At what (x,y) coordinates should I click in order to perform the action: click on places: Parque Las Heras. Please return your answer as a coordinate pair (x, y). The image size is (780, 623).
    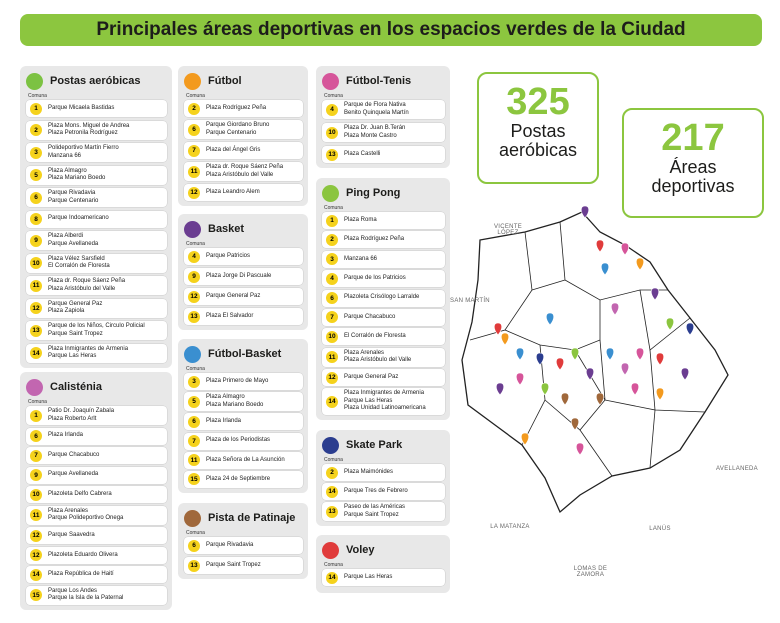
    Looking at the image, I should click on (368, 578).